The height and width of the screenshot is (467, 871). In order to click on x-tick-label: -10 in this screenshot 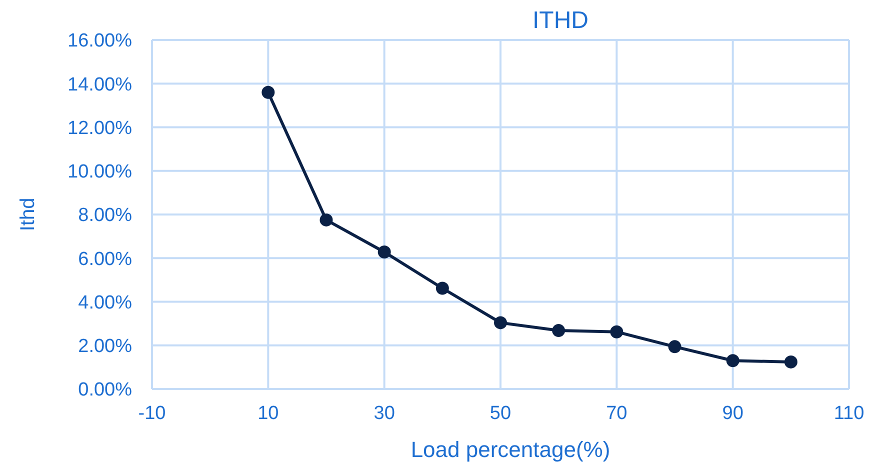, I will do `click(152, 413)`.